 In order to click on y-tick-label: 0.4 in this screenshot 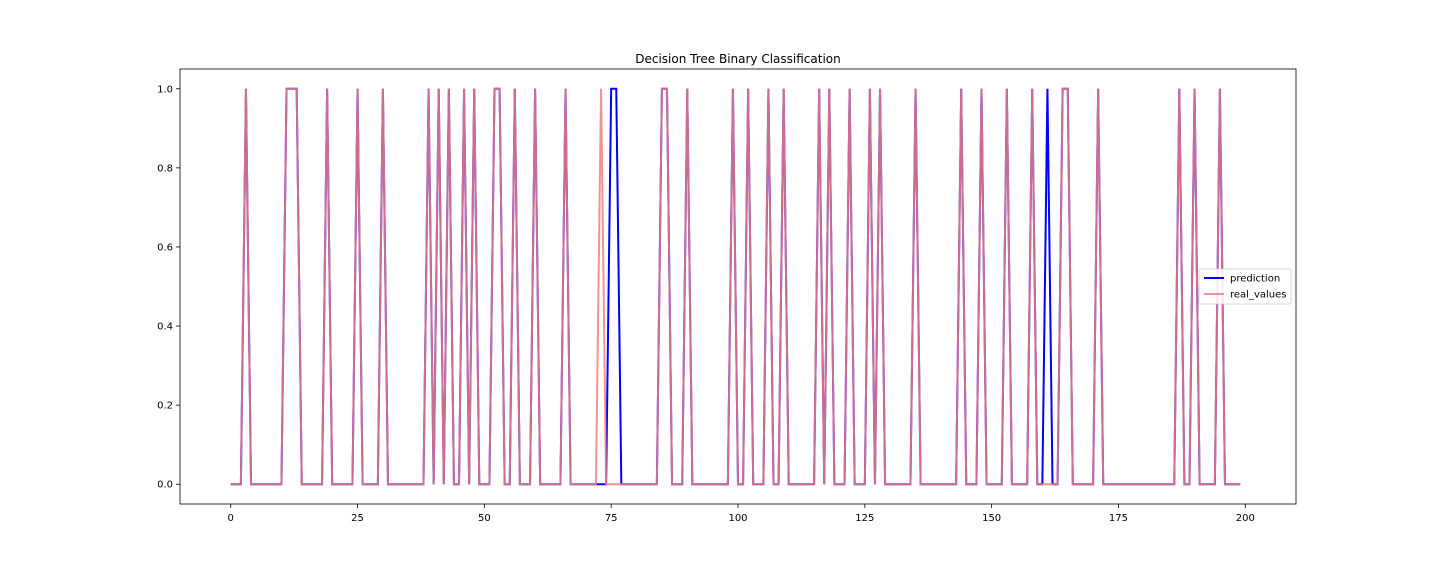, I will do `click(165, 327)`.